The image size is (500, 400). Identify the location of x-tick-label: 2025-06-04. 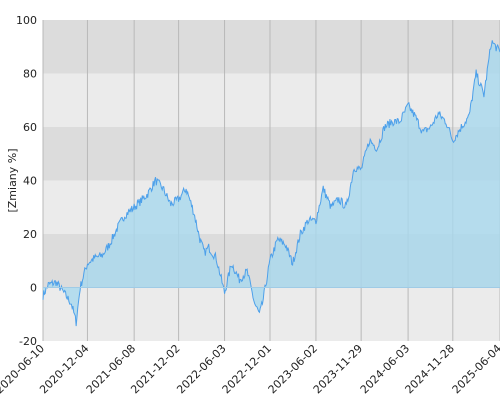
(475, 369).